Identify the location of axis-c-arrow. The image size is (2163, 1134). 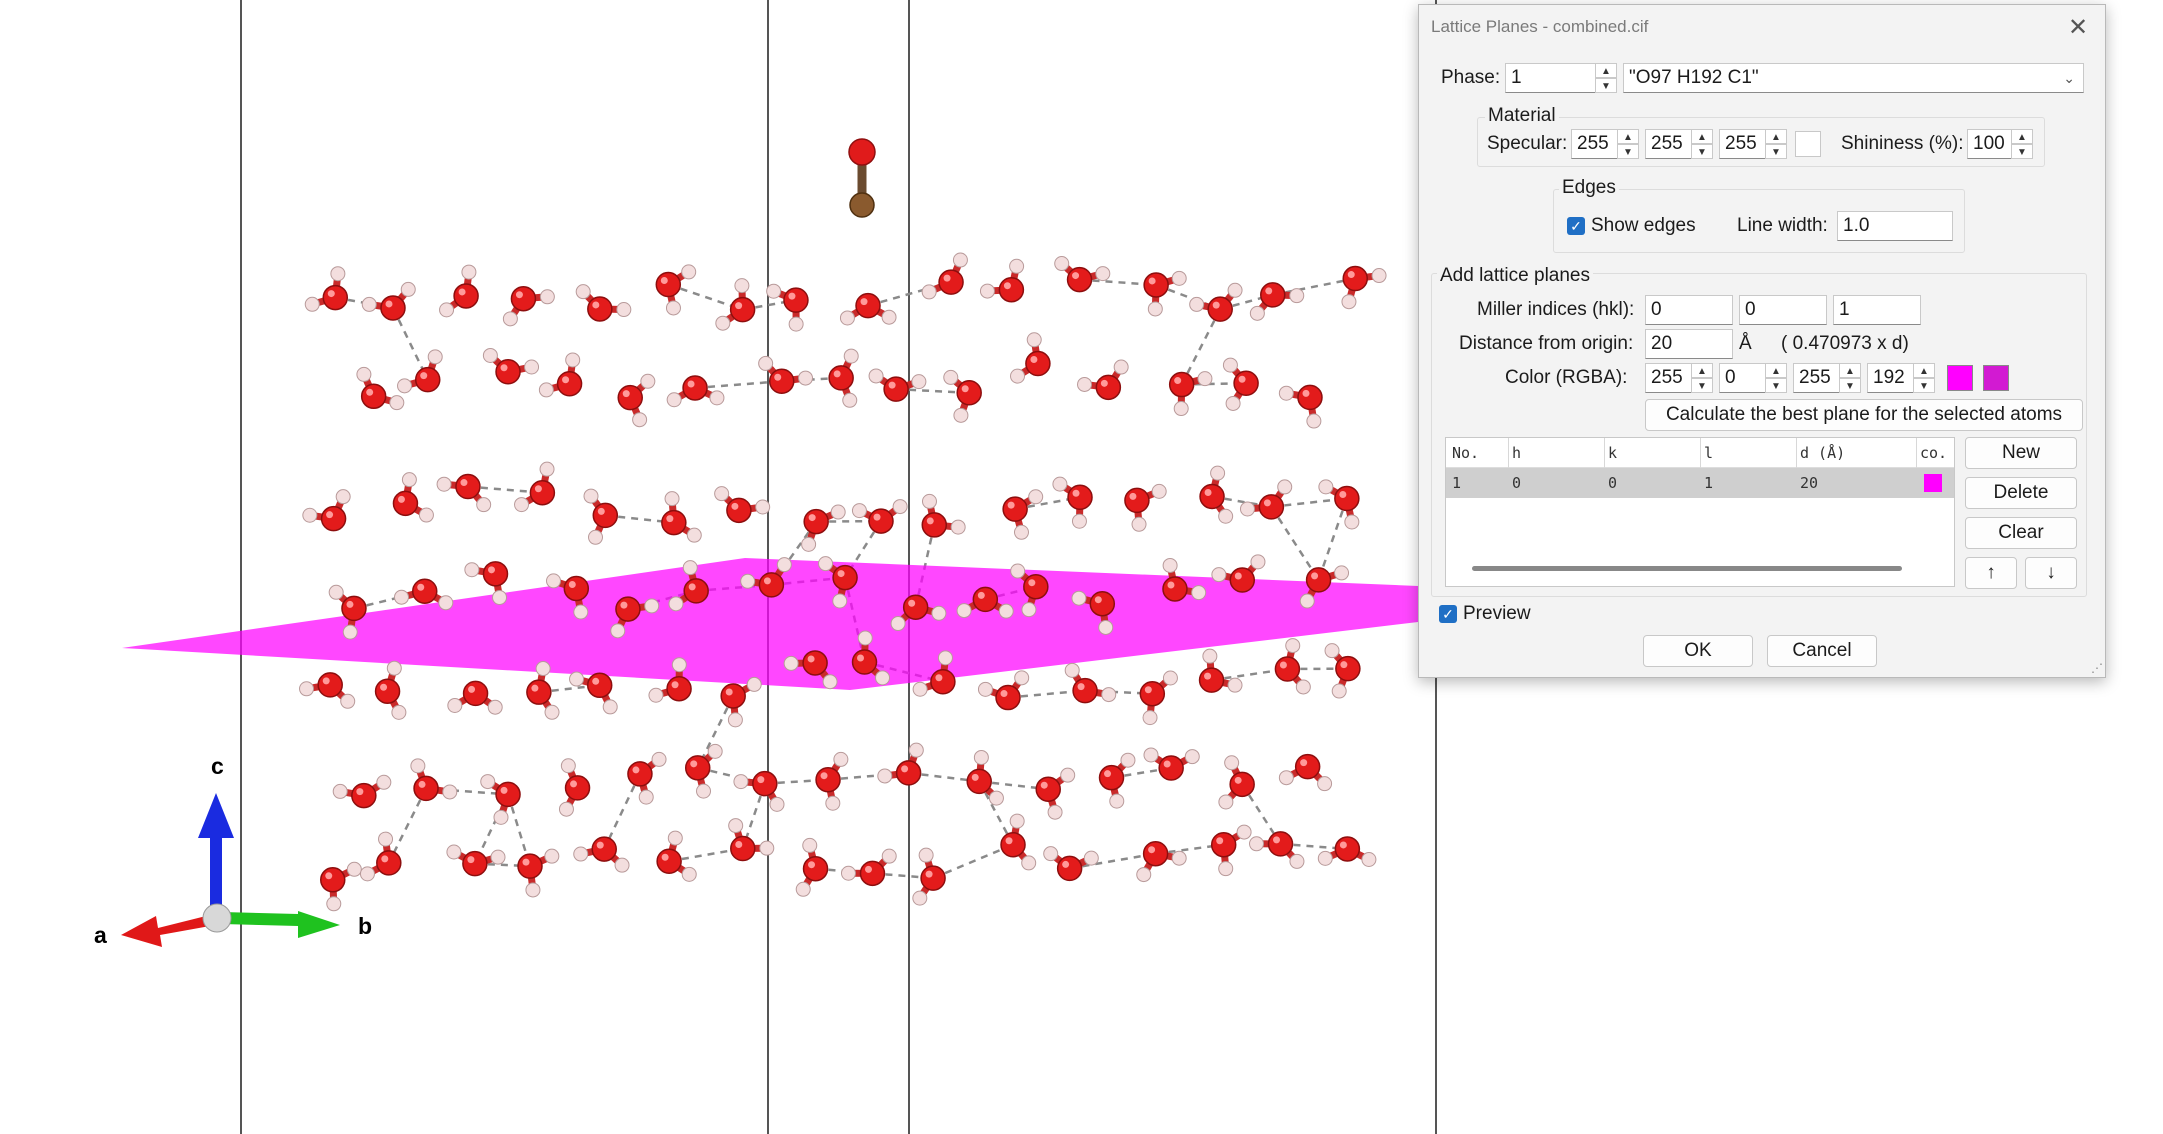
(216, 851).